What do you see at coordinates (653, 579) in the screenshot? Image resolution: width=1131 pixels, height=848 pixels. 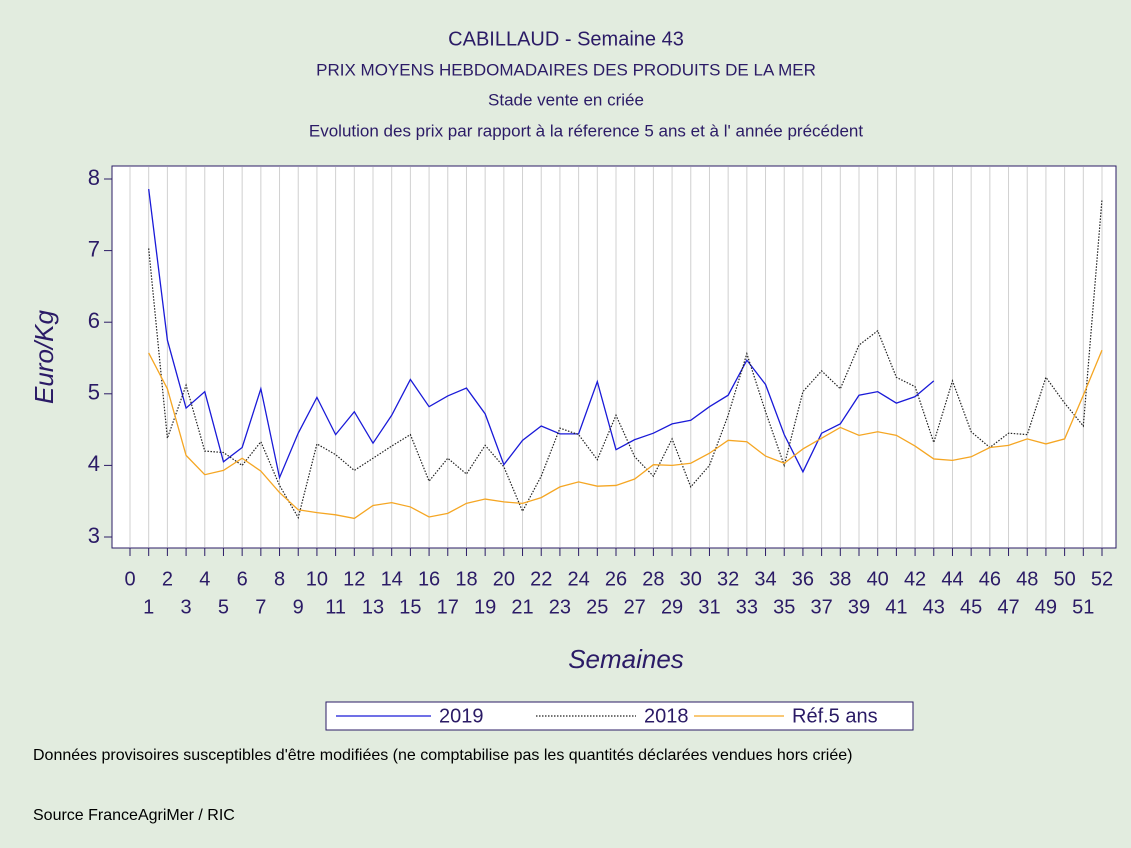 I see `x-tick-label: 28` at bounding box center [653, 579].